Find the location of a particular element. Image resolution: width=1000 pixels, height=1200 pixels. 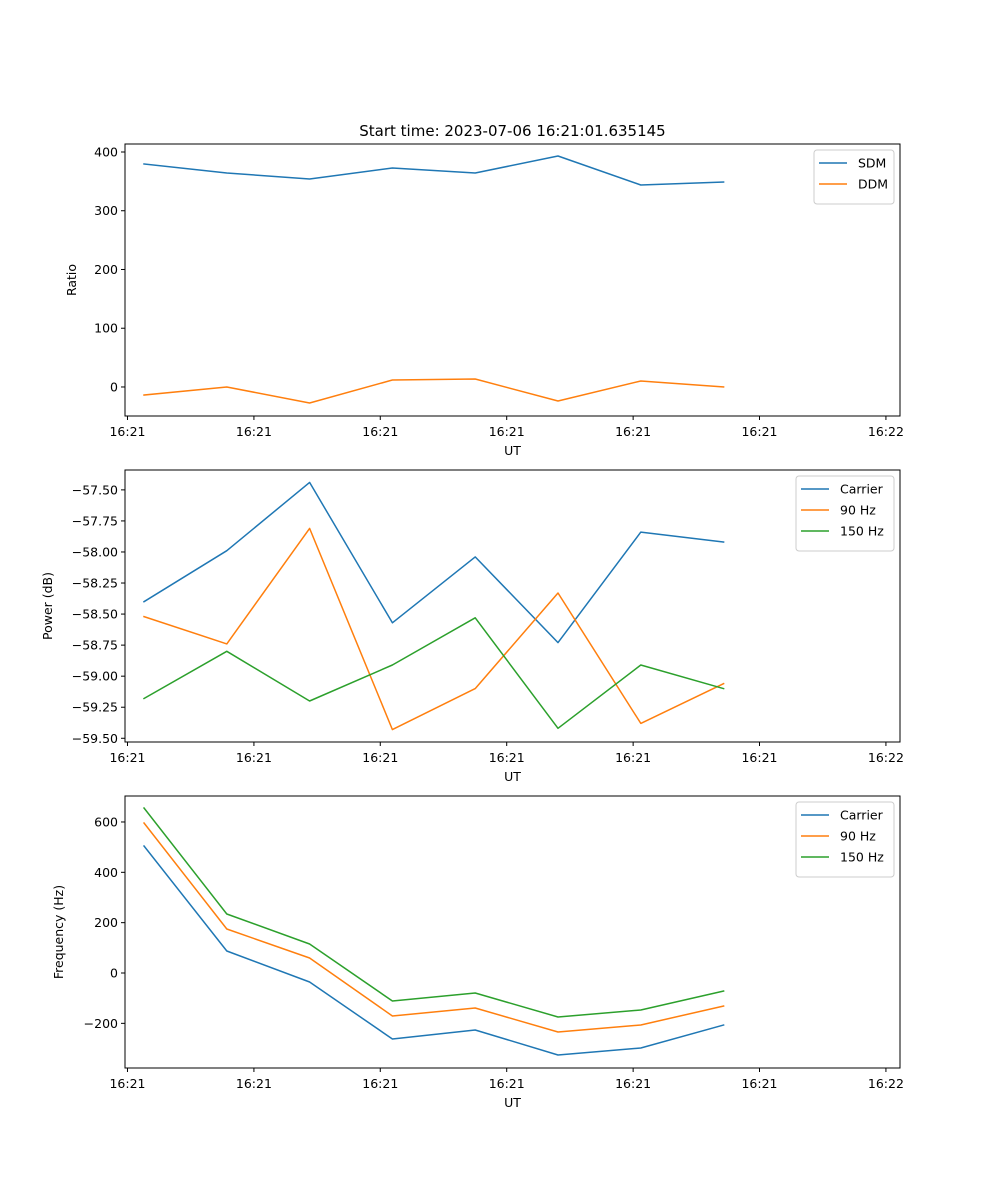

y-tick-label: −59.50 is located at coordinates (95, 738).